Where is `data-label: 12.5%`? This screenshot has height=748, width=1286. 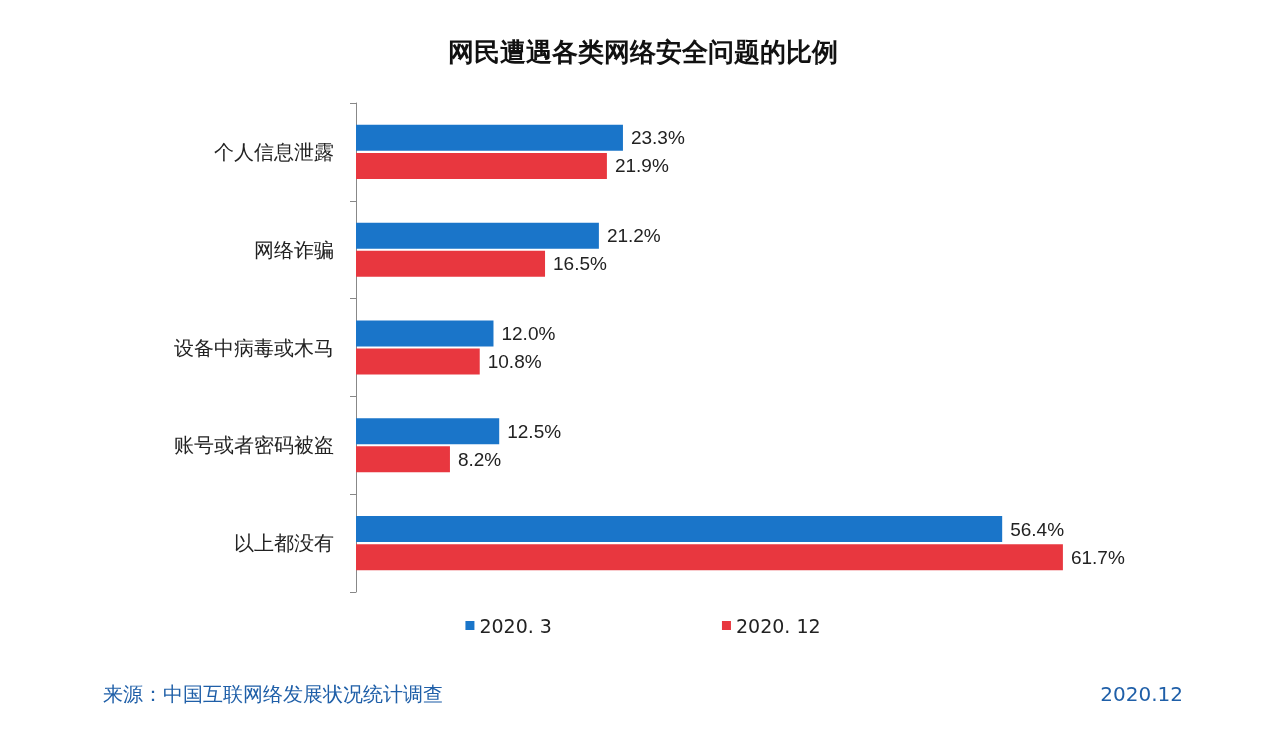
data-label: 12.5% is located at coordinates (534, 431).